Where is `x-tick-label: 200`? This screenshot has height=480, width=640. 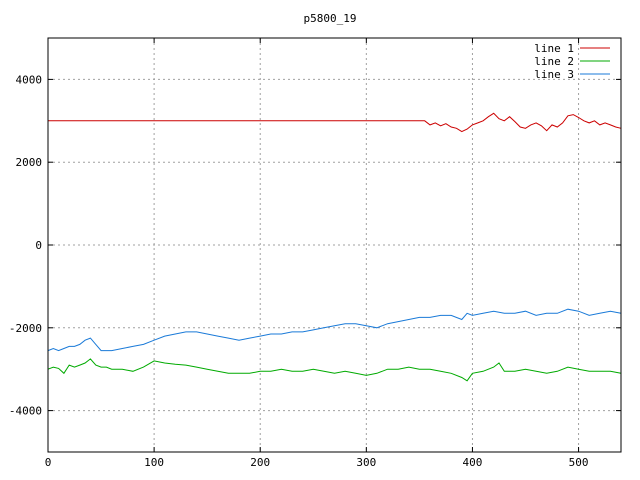 x-tick-label: 200 is located at coordinates (260, 462).